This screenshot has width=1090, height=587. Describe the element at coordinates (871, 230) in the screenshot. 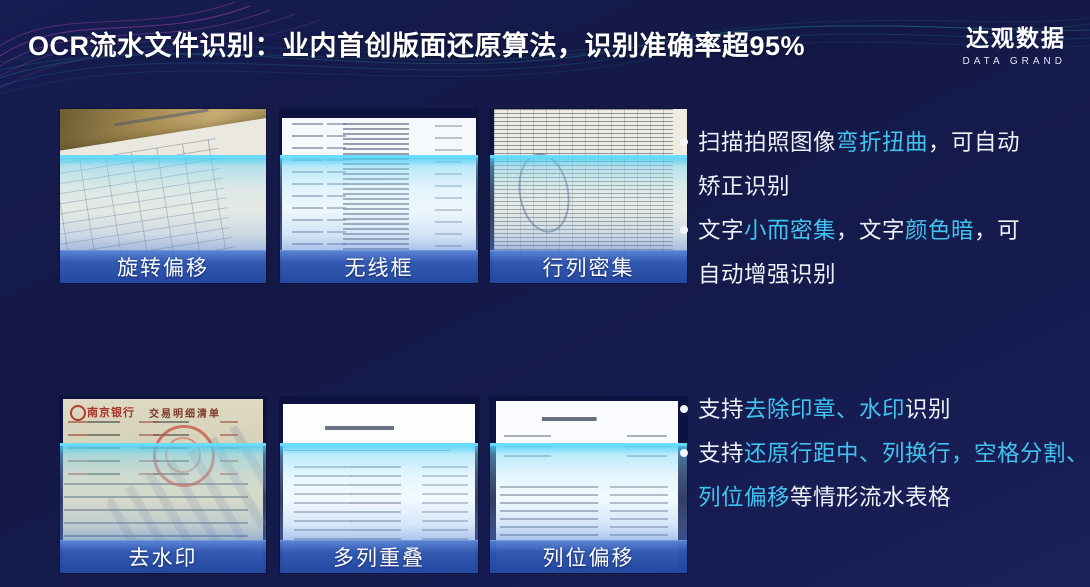

I see `text-segment: ，文字` at that location.